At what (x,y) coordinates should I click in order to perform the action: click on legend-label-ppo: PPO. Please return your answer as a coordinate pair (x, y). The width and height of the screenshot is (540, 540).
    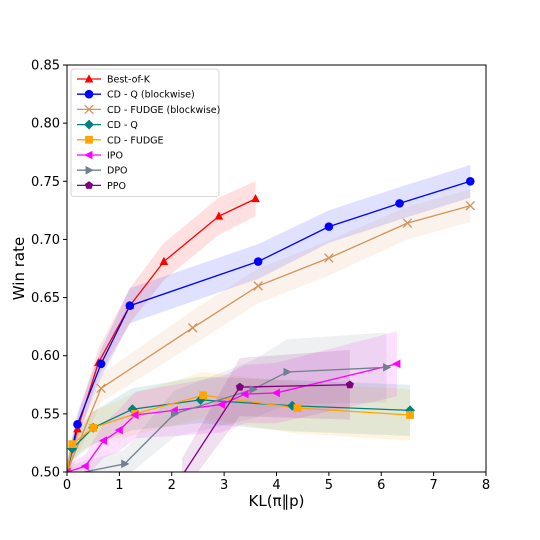
    Looking at the image, I should click on (116, 186).